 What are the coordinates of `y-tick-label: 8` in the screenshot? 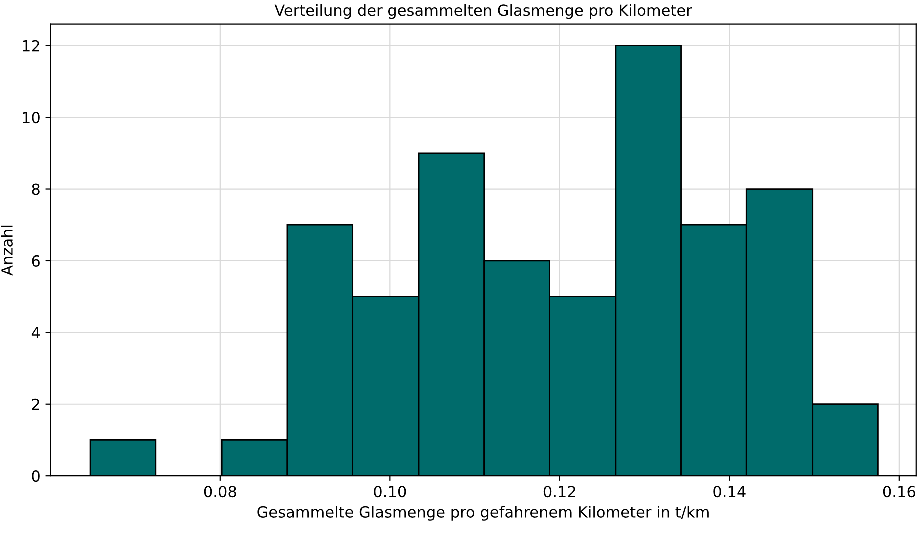 It's located at (36, 190).